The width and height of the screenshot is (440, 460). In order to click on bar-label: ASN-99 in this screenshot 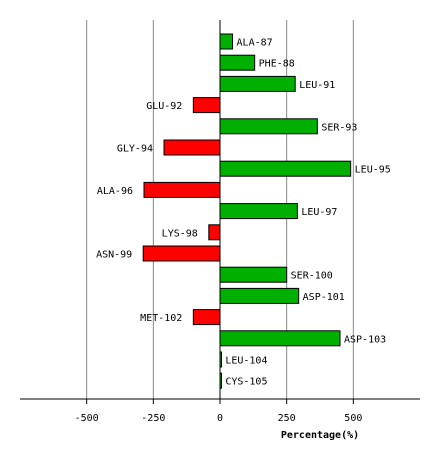, I will do `click(114, 255)`.